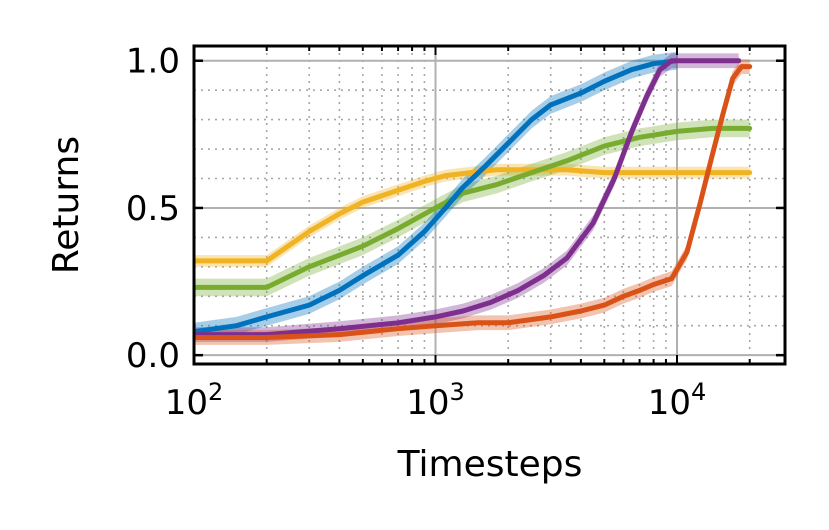 Image resolution: width=829 pixels, height=530 pixels. What do you see at coordinates (490, 464) in the screenshot?
I see `x-axis-label: Timesteps` at bounding box center [490, 464].